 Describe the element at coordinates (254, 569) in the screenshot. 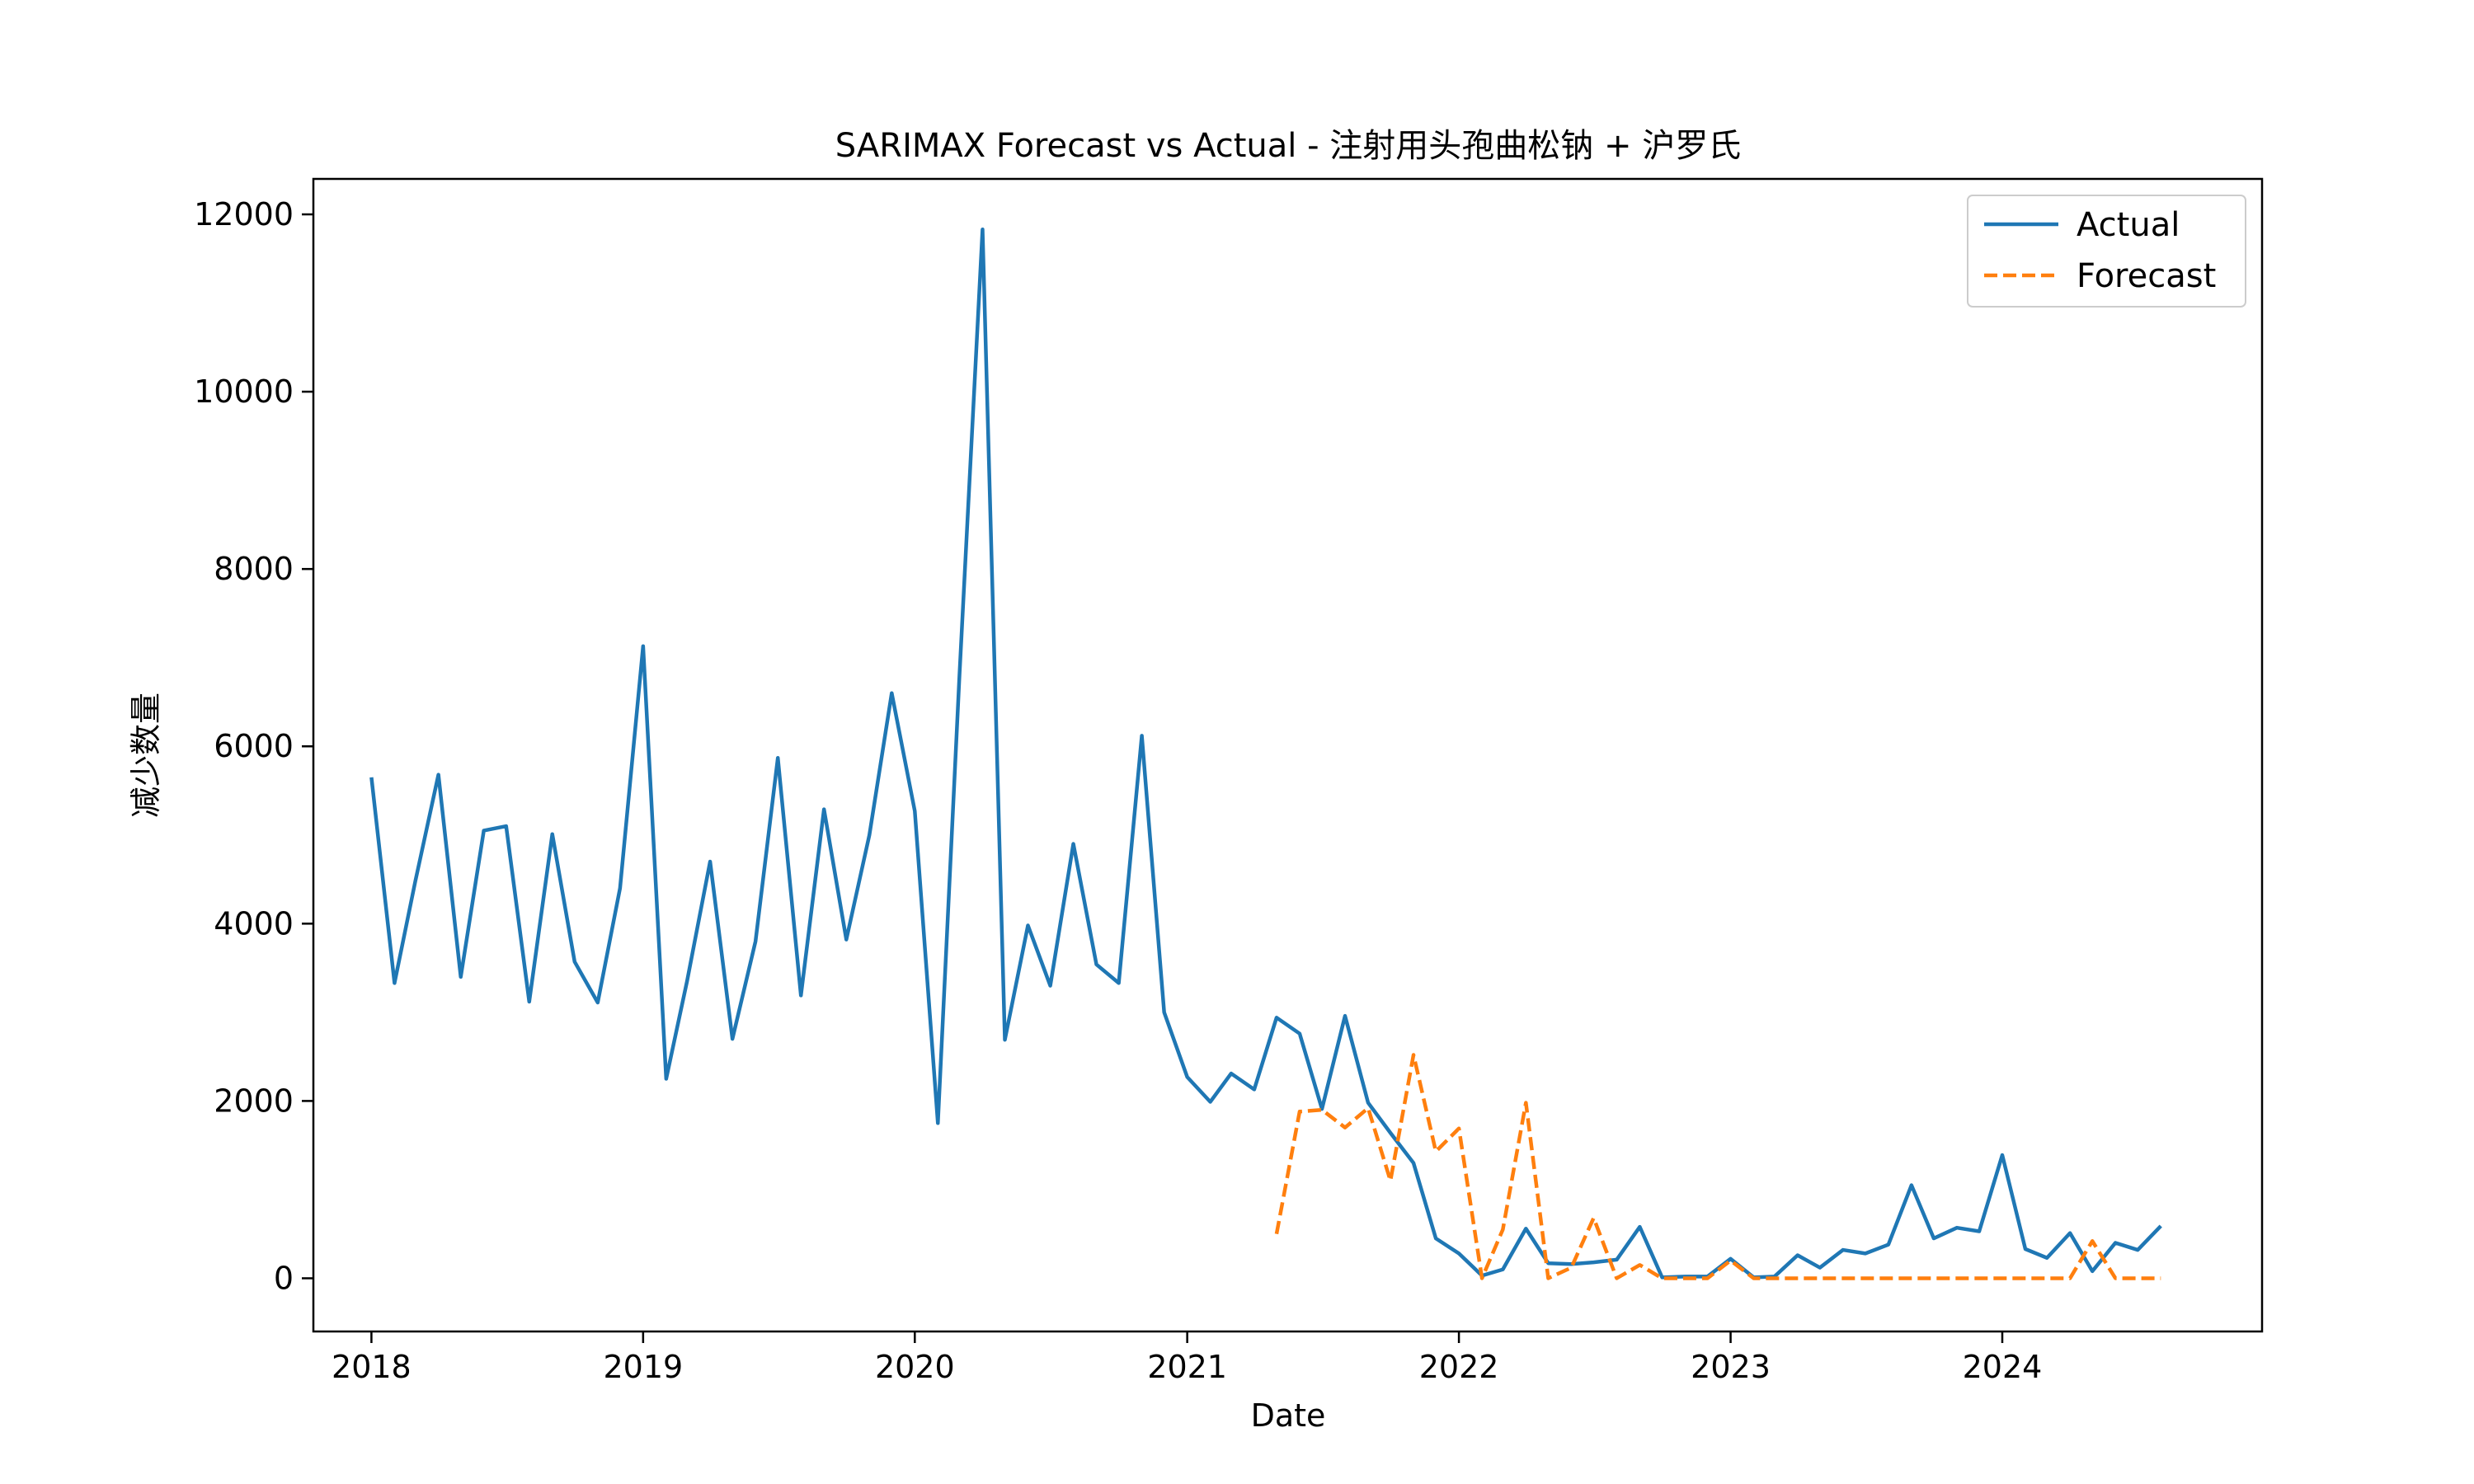

I see `y-tick-label-4: 8000` at that location.